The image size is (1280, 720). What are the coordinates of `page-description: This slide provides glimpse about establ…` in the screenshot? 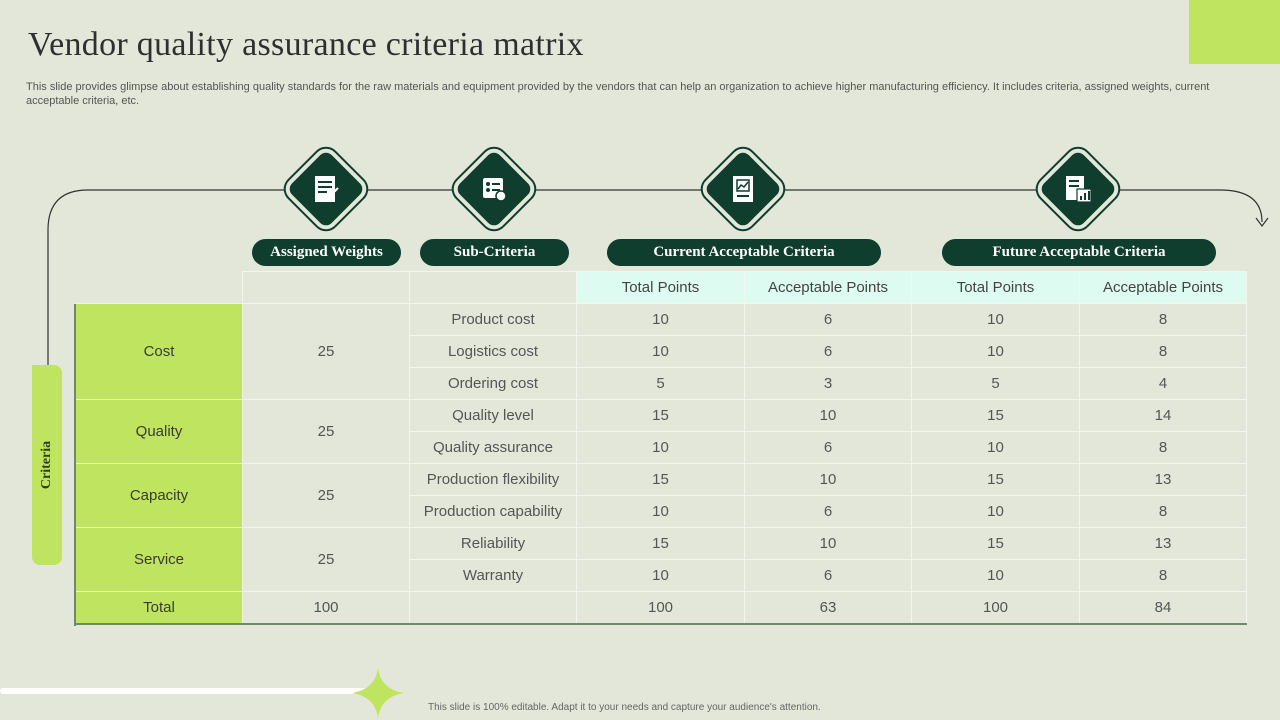 It's located at (618, 94).